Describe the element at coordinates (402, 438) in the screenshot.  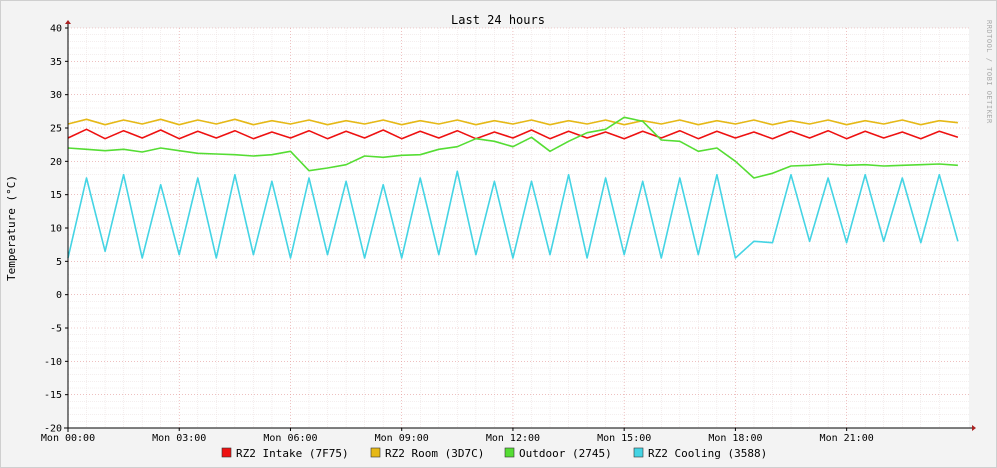
I see `x-tick-label: Mon 09:00` at that location.